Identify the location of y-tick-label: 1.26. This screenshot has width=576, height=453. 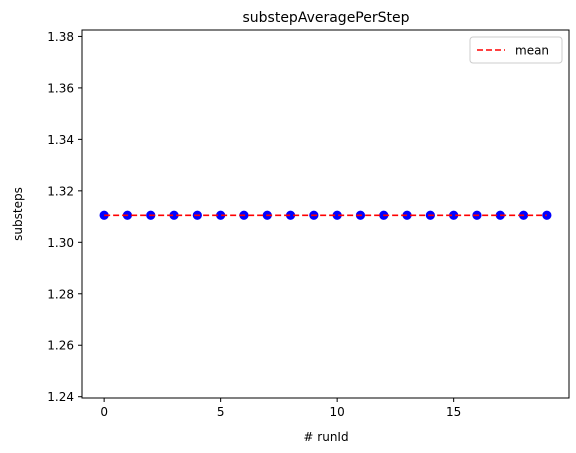
(60, 346).